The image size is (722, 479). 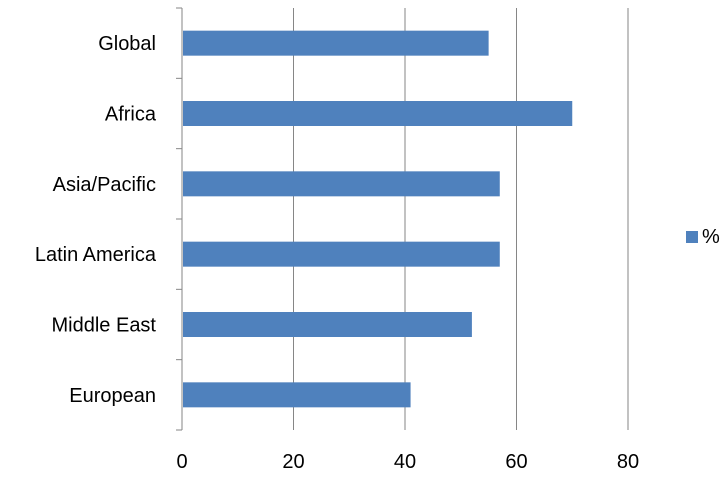 What do you see at coordinates (692, 237) in the screenshot?
I see `legend-swatch` at bounding box center [692, 237].